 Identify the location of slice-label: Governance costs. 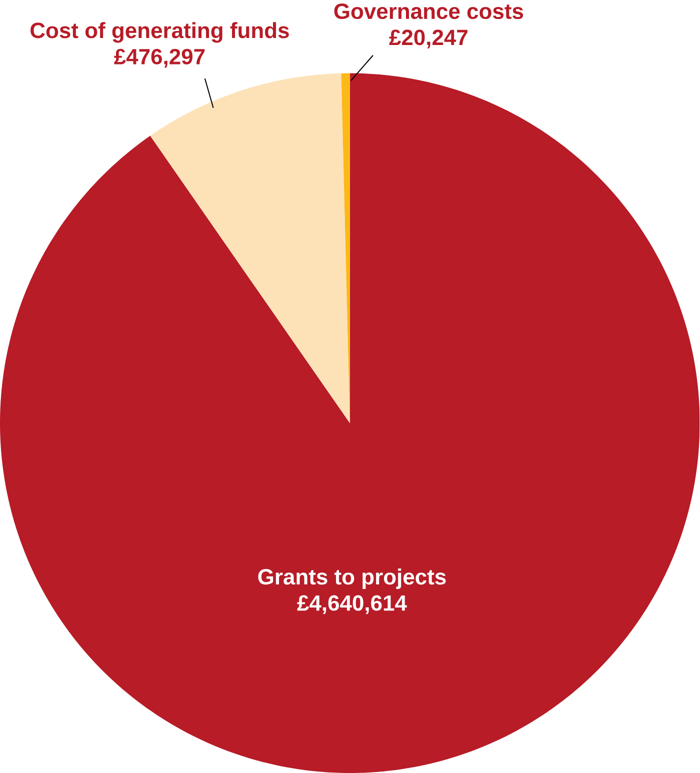
(429, 11).